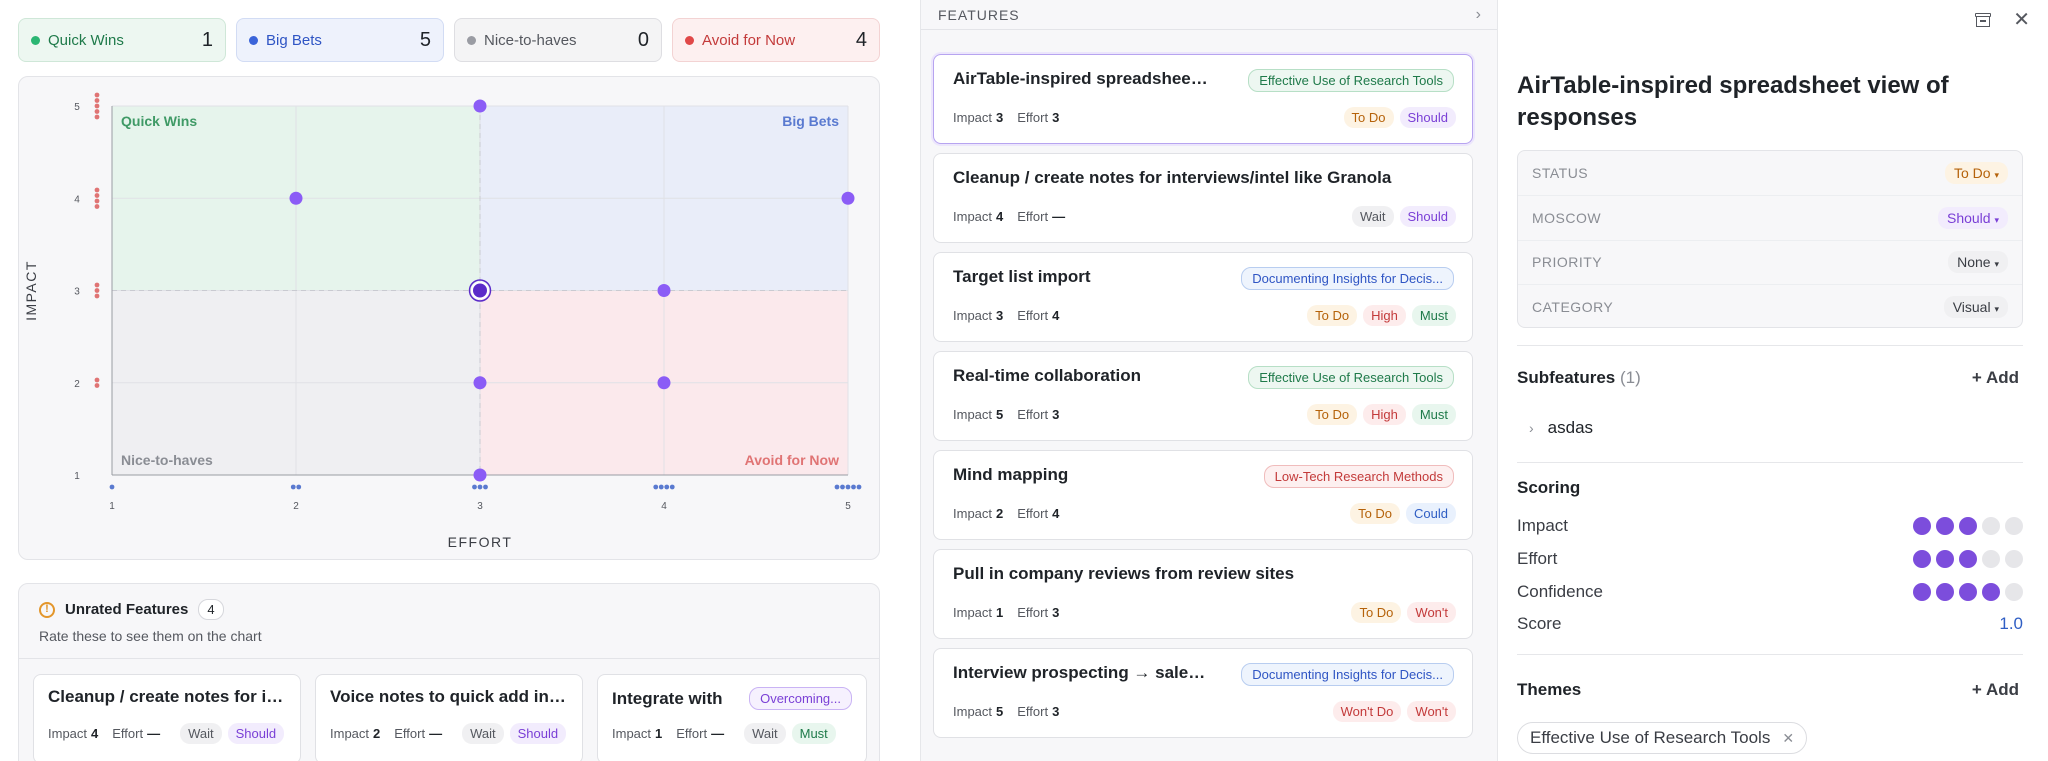 The image size is (2048, 761). Describe the element at coordinates (2002, 20) in the screenshot. I see `detail-toolbar: ✕` at that location.